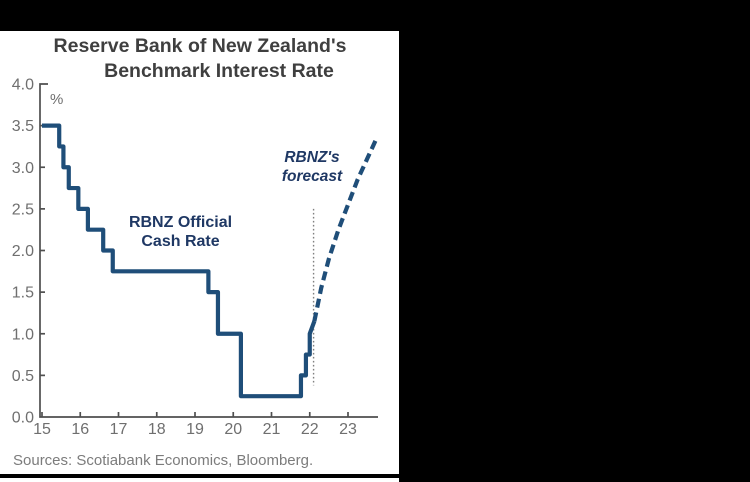 This screenshot has height=482, width=750. Describe the element at coordinates (312, 176) in the screenshot. I see `forecast-label-line2: forecast` at that location.